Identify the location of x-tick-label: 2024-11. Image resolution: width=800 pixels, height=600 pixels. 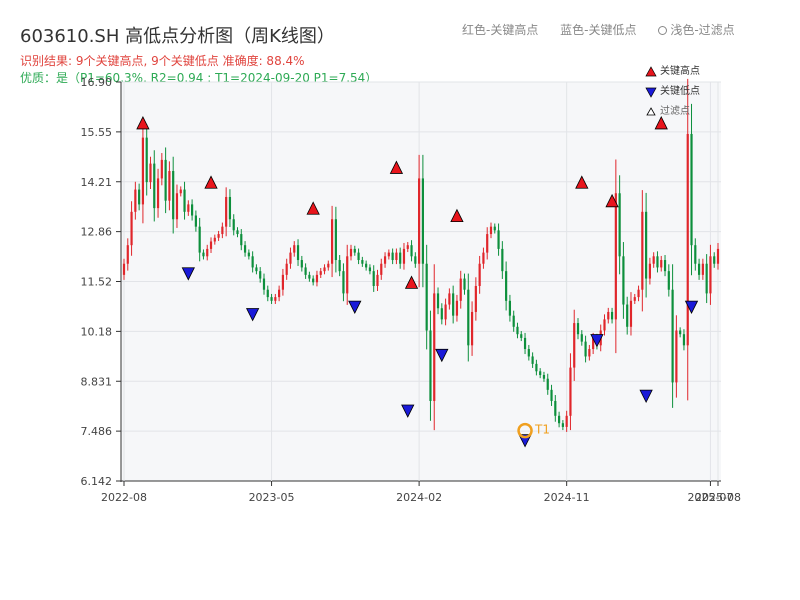
(567, 497).